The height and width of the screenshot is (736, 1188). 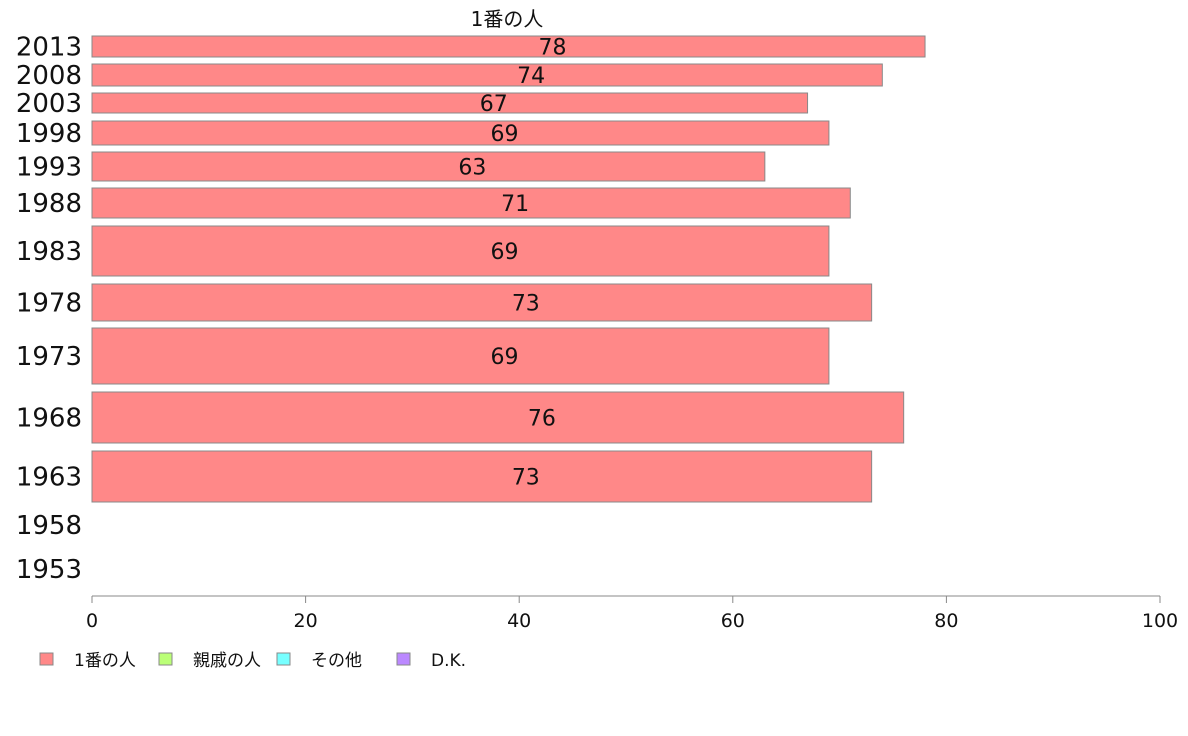 I want to click on y-tick-label: 1978, so click(x=49, y=304).